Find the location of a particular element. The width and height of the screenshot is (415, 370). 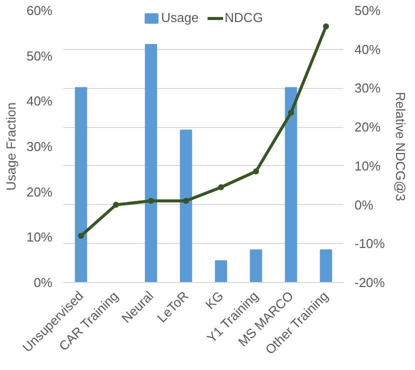

y2-tick-label: -10% is located at coordinates (370, 244).